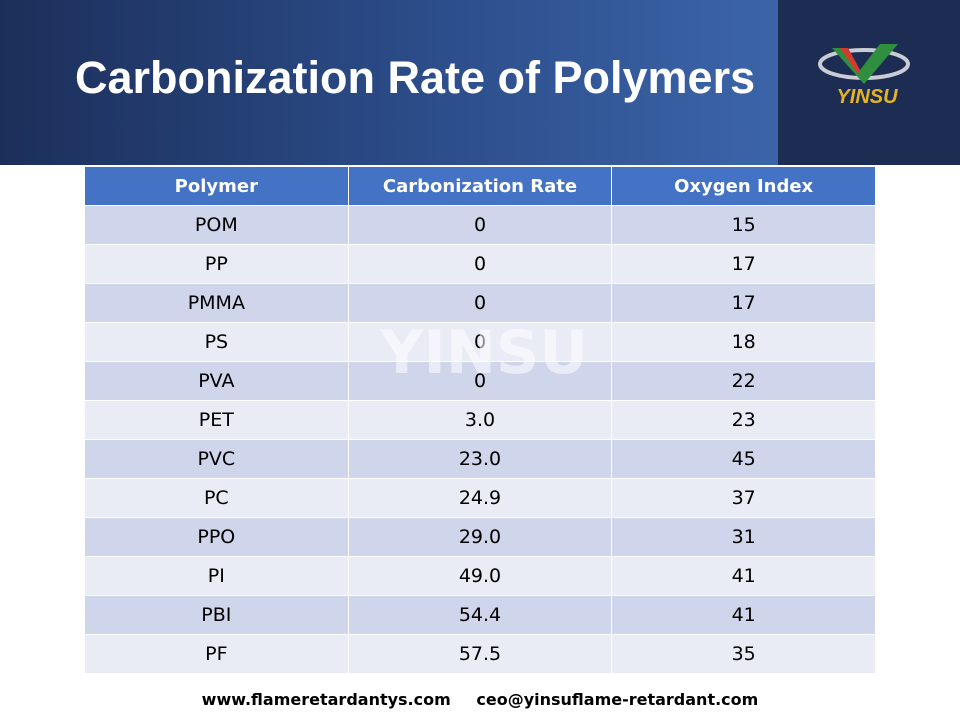 Image resolution: width=960 pixels, height=720 pixels. What do you see at coordinates (743, 498) in the screenshot?
I see `table-cell: 37` at bounding box center [743, 498].